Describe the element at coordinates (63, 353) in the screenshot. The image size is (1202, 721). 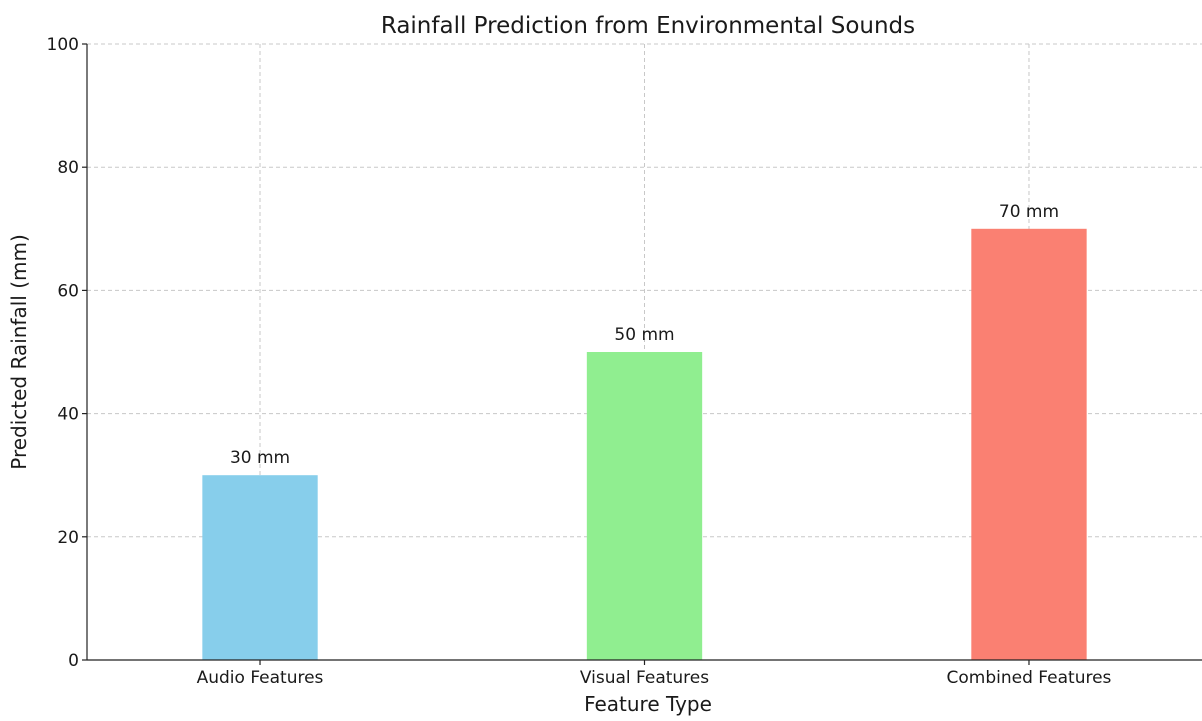
I see `y-tick-labels: 0 20 40 60 80 100` at that location.